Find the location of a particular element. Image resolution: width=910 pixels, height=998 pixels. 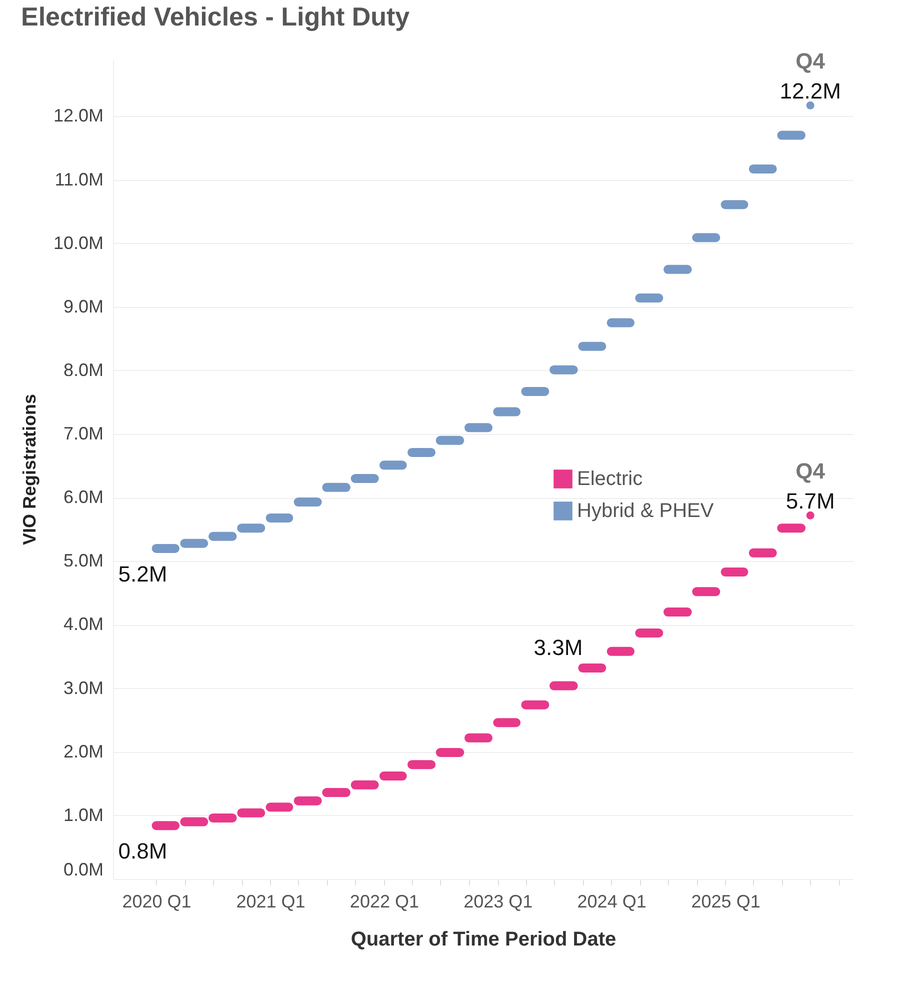

annotation: 5.7M is located at coordinates (810, 501).